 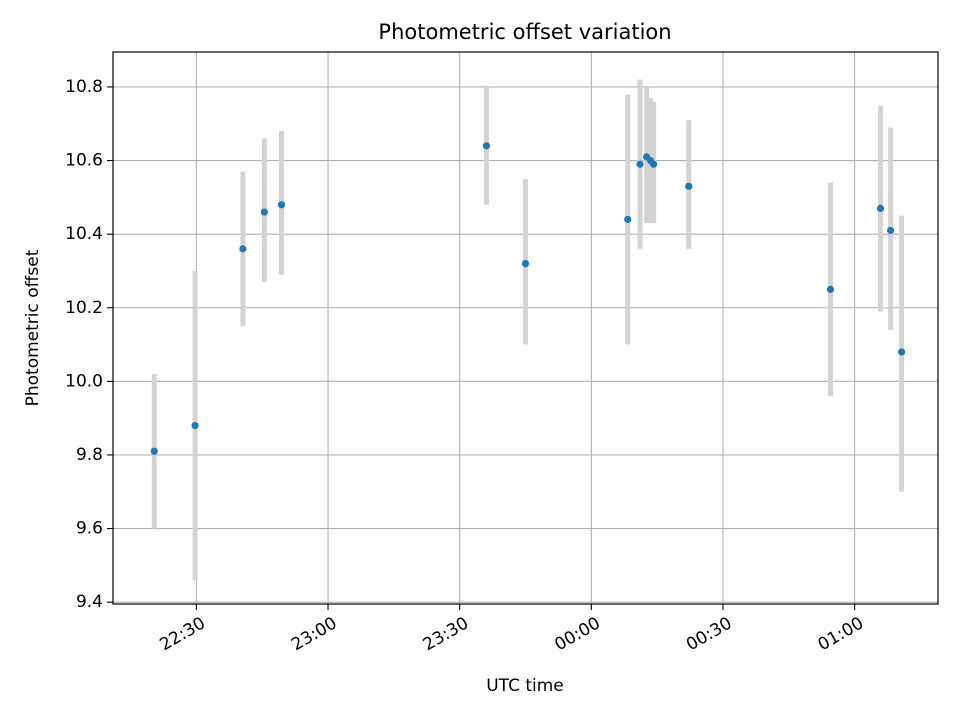 What do you see at coordinates (84, 87) in the screenshot?
I see `y-tick-label: 10.8` at bounding box center [84, 87].